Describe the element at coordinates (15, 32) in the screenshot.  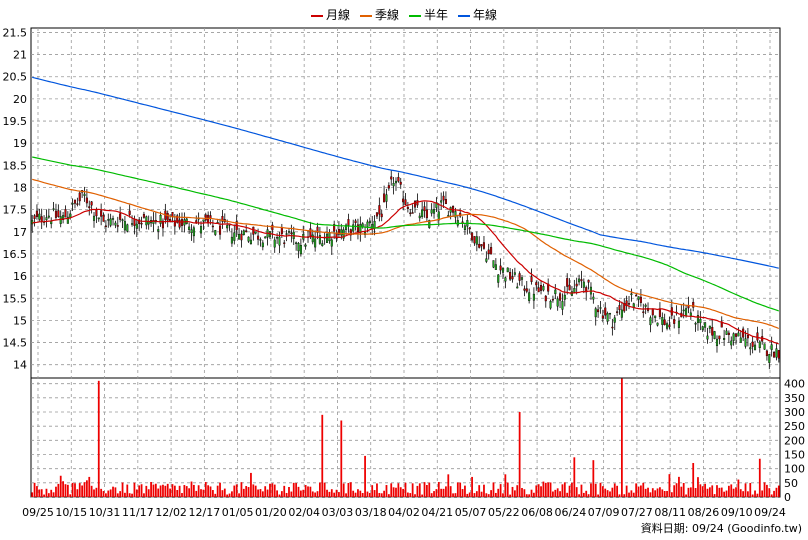
I see `price-tick-label: 21.5` at that location.